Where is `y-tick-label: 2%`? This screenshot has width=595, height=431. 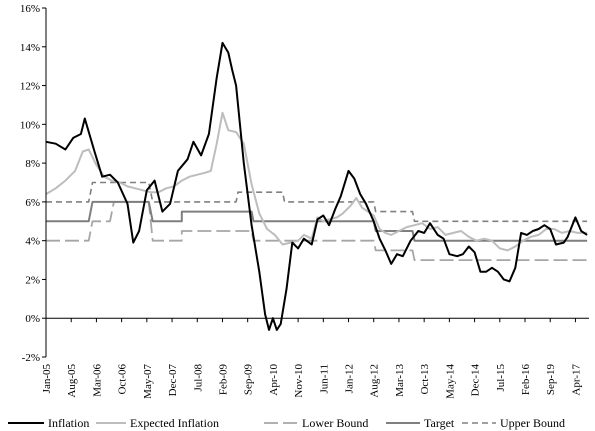 y-tick-label: 2% is located at coordinates (32, 280).